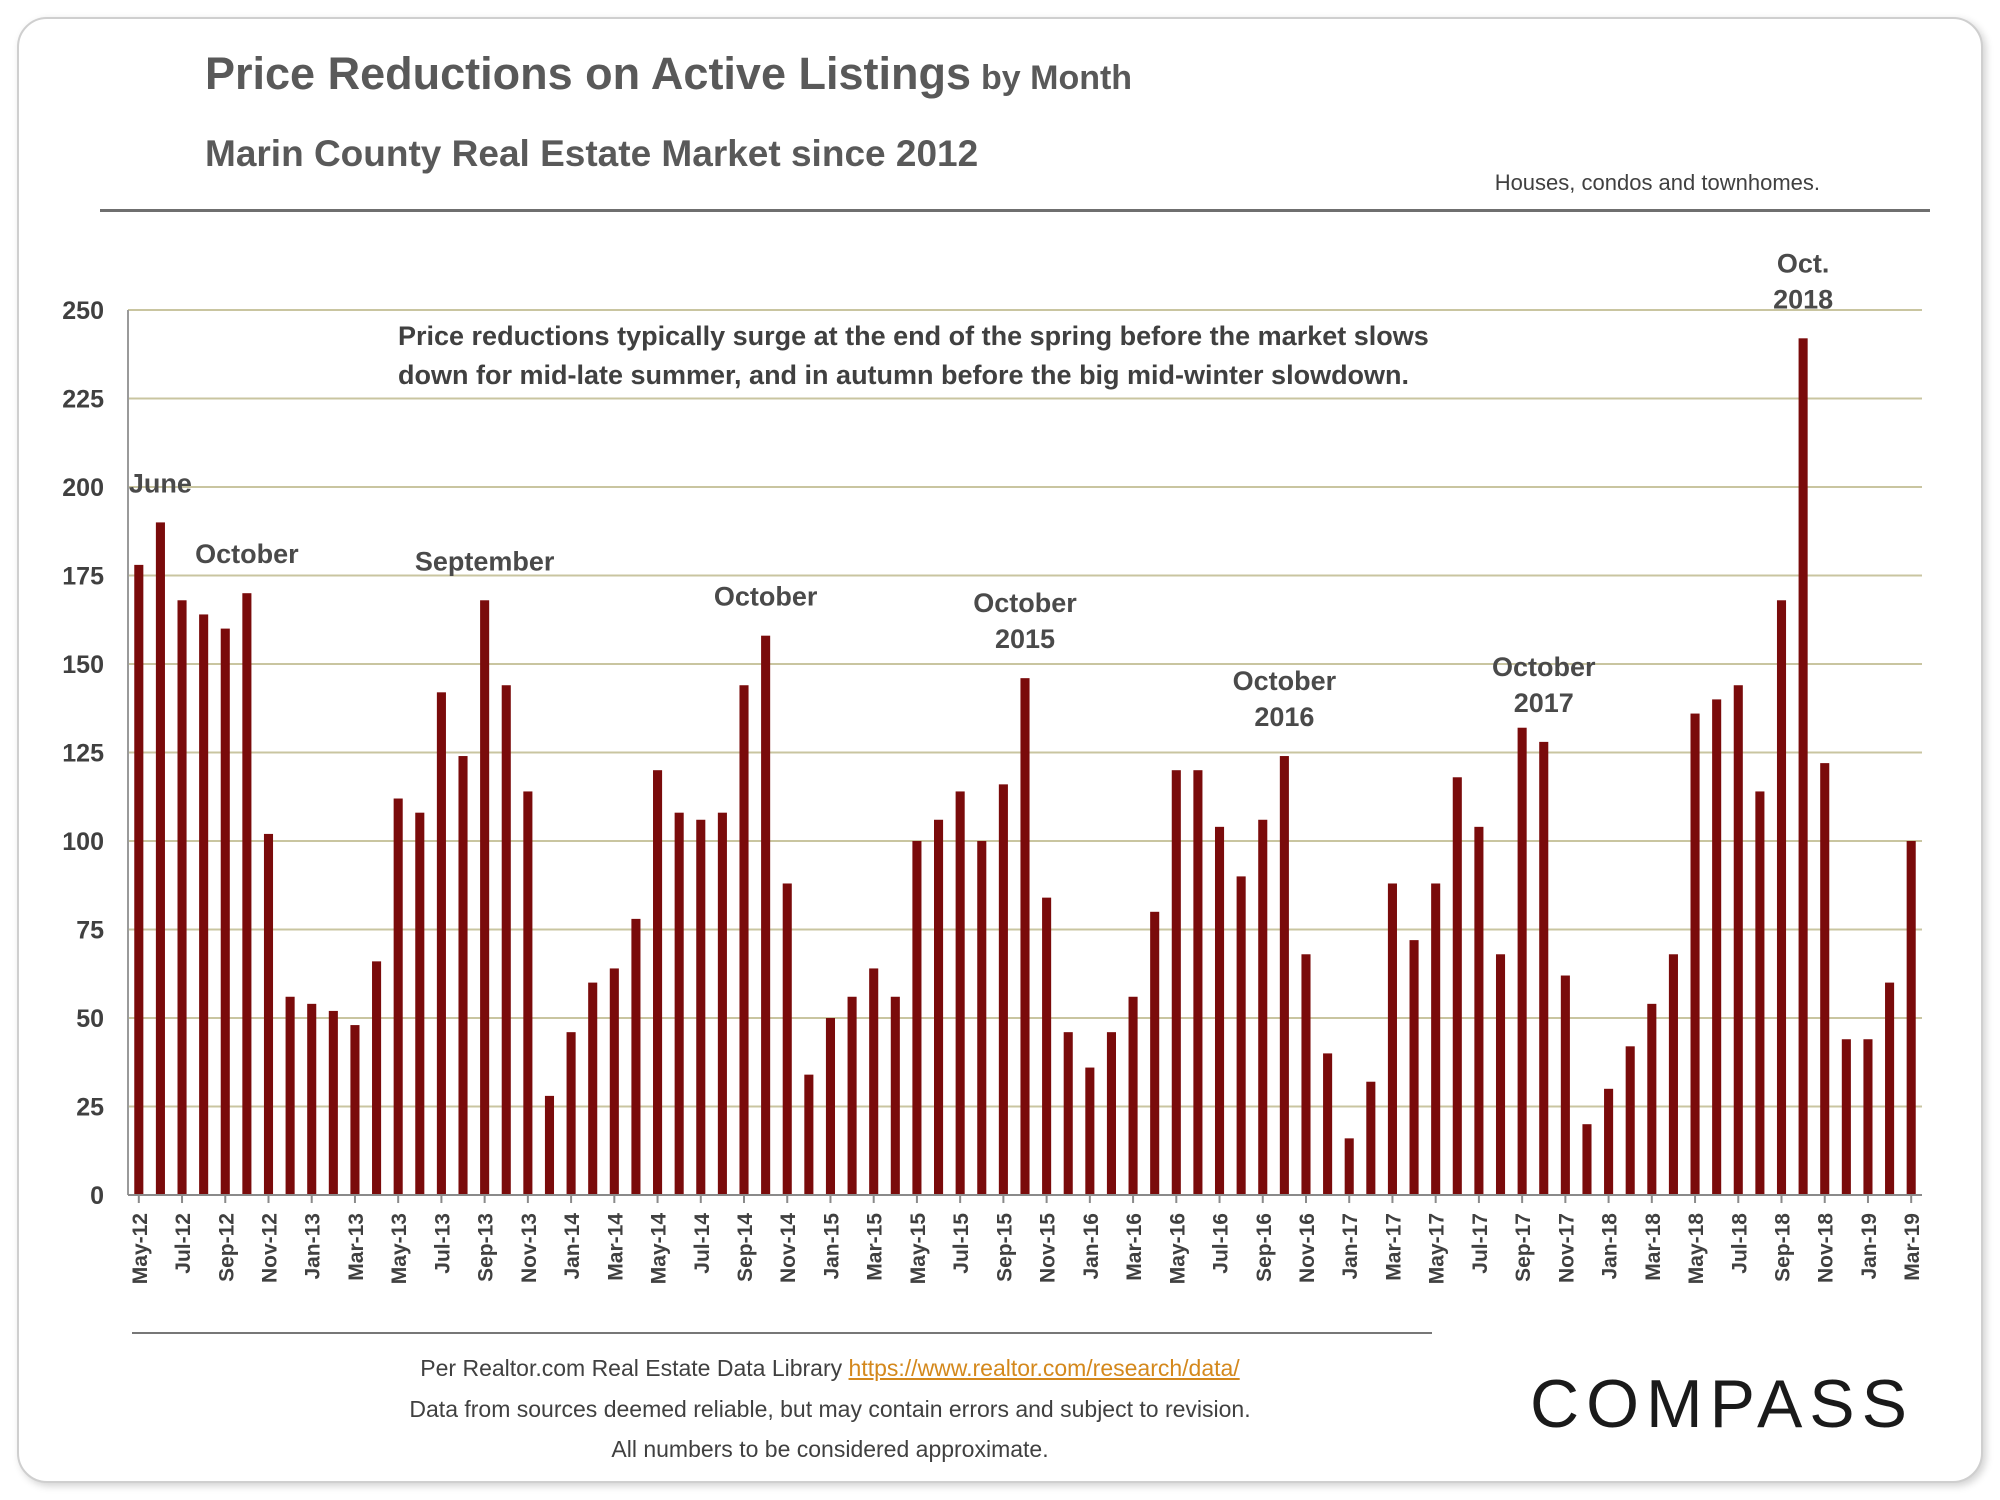 Image resolution: width=2000 pixels, height=1500 pixels. What do you see at coordinates (529, 1248) in the screenshot?
I see `x-tick-label: Nov-13` at bounding box center [529, 1248].